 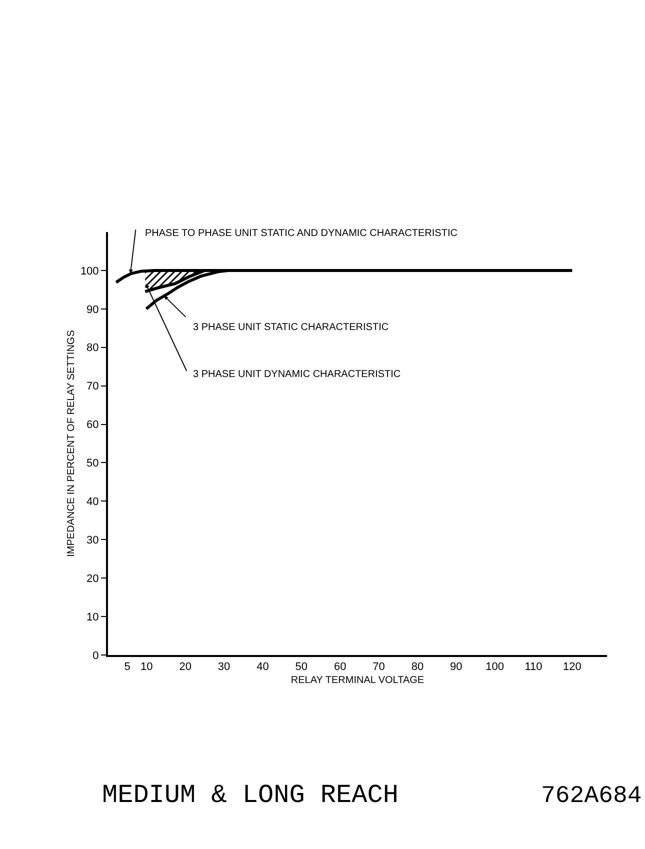 What do you see at coordinates (185, 667) in the screenshot?
I see `x-tick-label: 20` at bounding box center [185, 667].